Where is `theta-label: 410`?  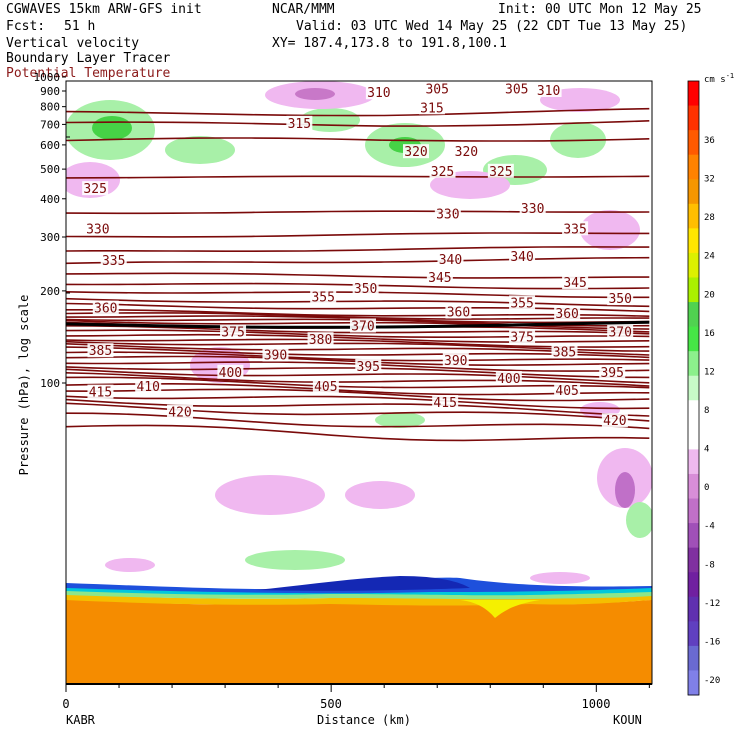
theta-label: 410 is located at coordinates (148, 387).